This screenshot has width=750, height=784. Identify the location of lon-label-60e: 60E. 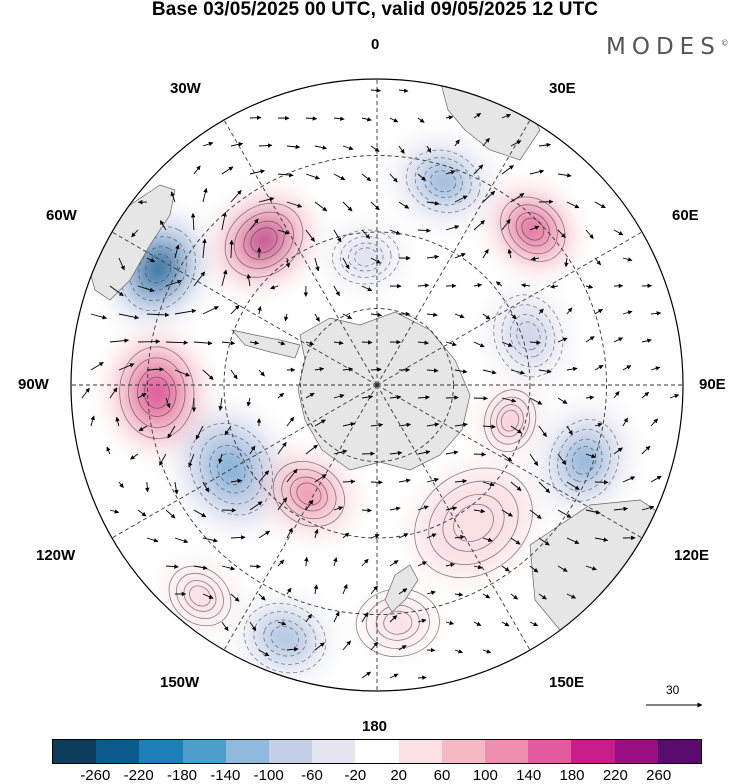
(685, 215).